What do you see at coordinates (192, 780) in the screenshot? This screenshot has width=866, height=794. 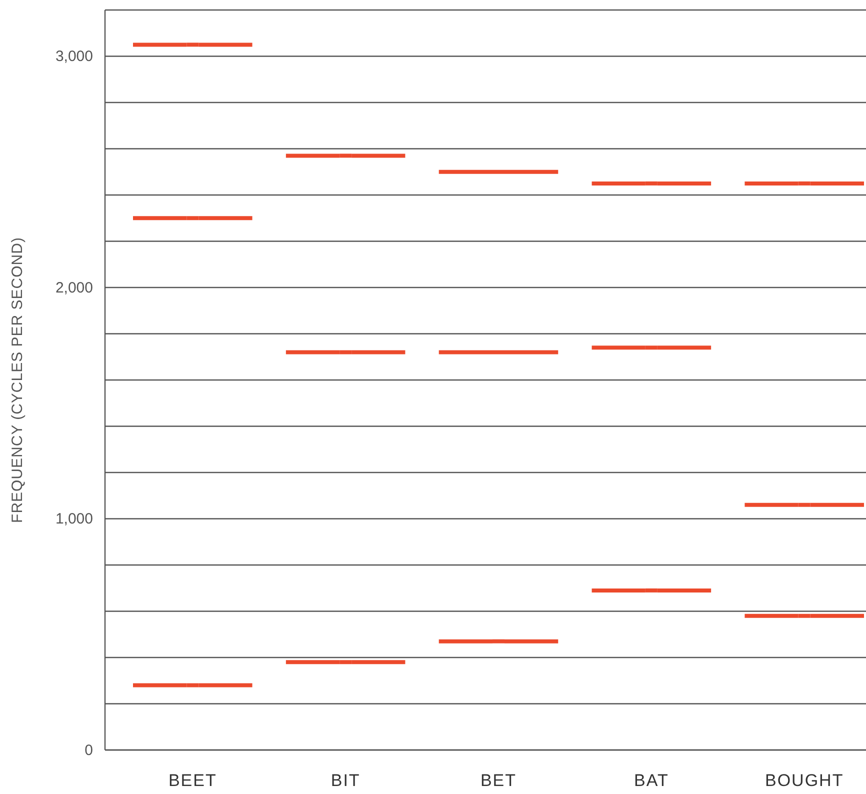 I see `x-tick-label: BEET` at bounding box center [192, 780].